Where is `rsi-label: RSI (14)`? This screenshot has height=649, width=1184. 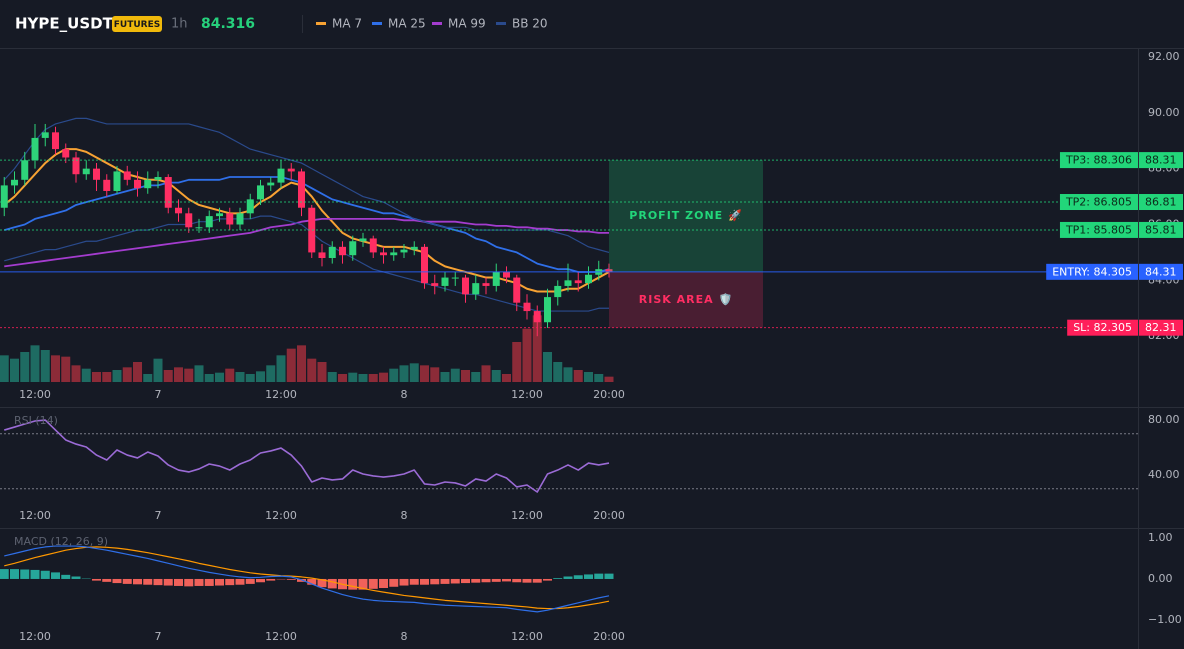
rsi-label: RSI (14) is located at coordinates (36, 420).